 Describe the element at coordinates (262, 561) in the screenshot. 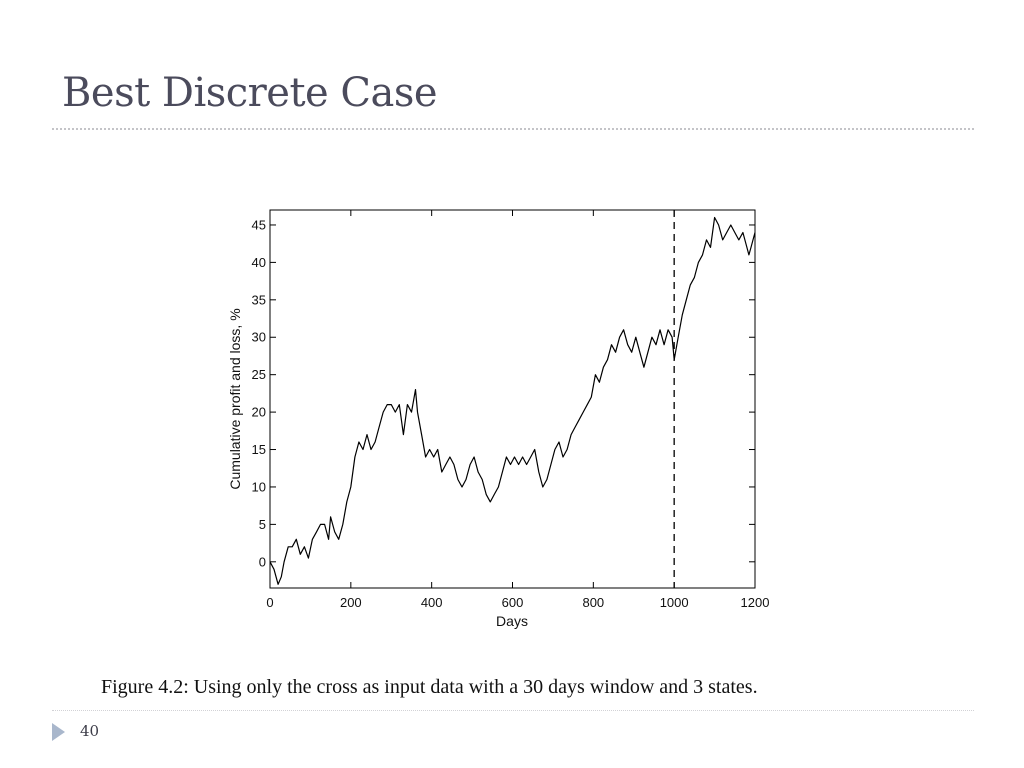

I see `y-tick-label: 0` at that location.